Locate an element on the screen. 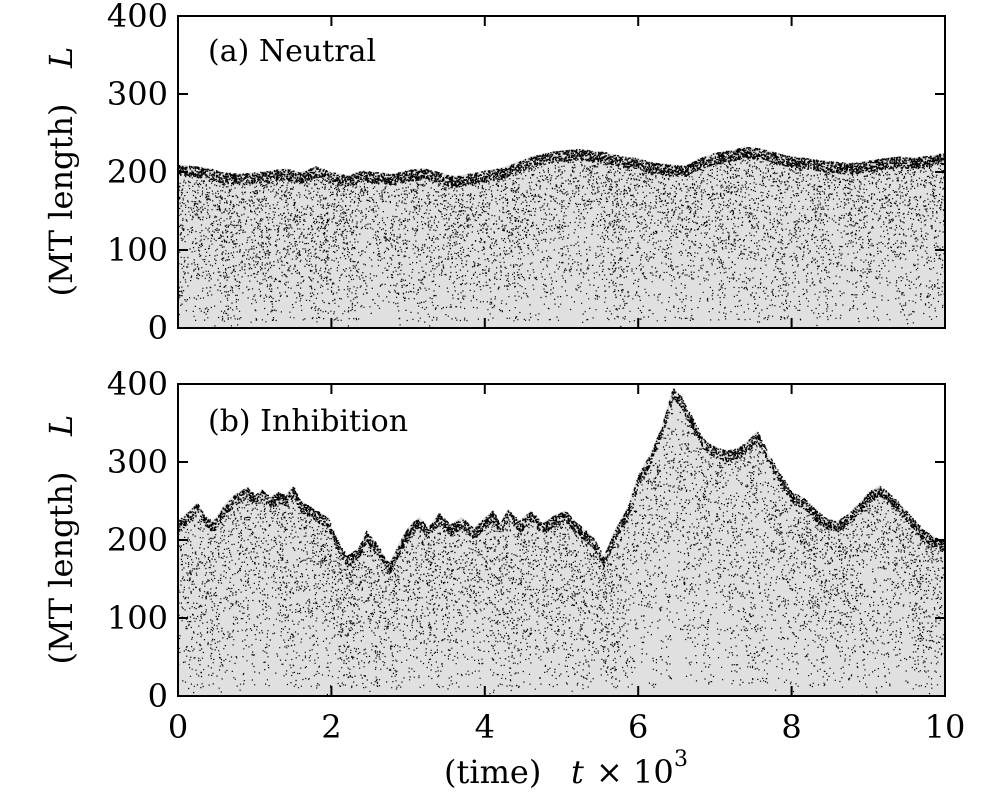  panel-a-ylabel: (MT length) L is located at coordinates (61, 172).